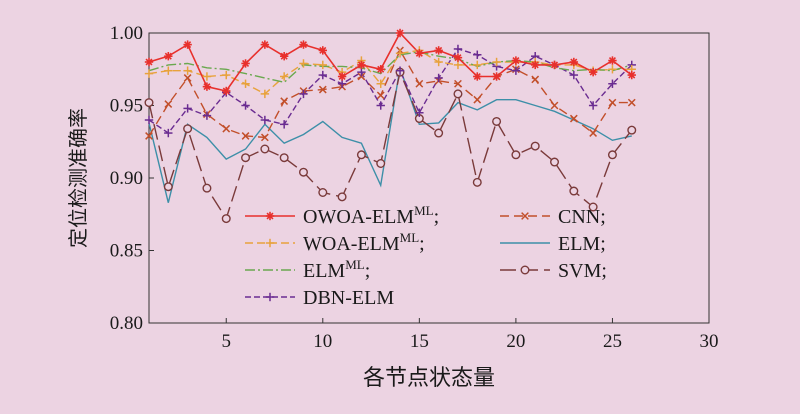 This screenshot has width=800, height=414. I want to click on legend-item: WOA-ELMML;, so click(335, 242).